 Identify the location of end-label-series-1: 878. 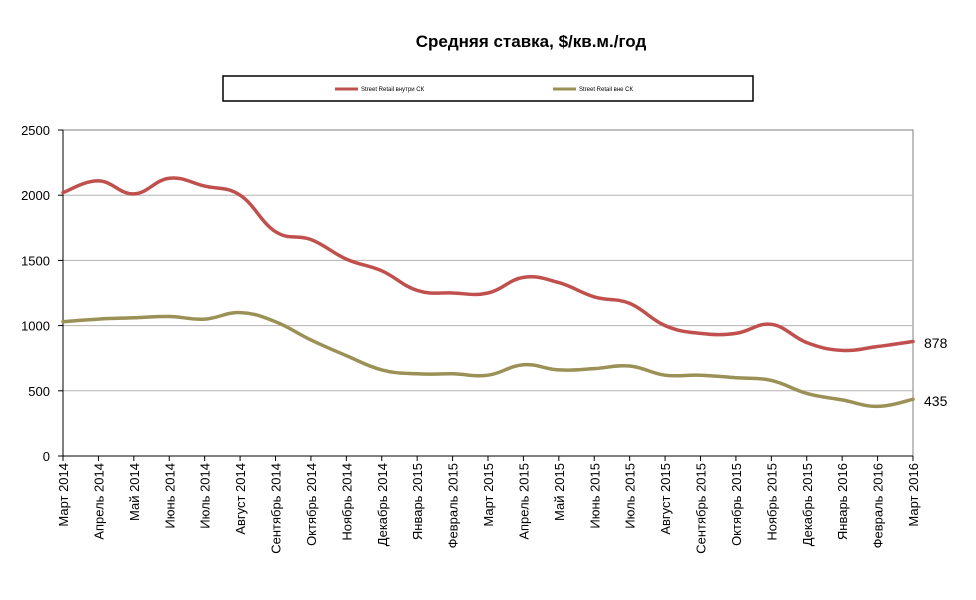
(936, 343).